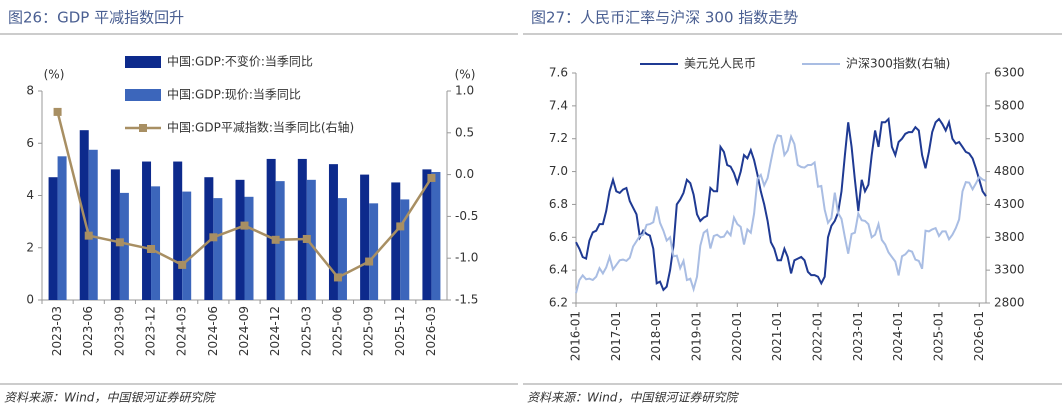  What do you see at coordinates (858, 336) in the screenshot?
I see `x-tick-label: 2023-01` at bounding box center [858, 336].